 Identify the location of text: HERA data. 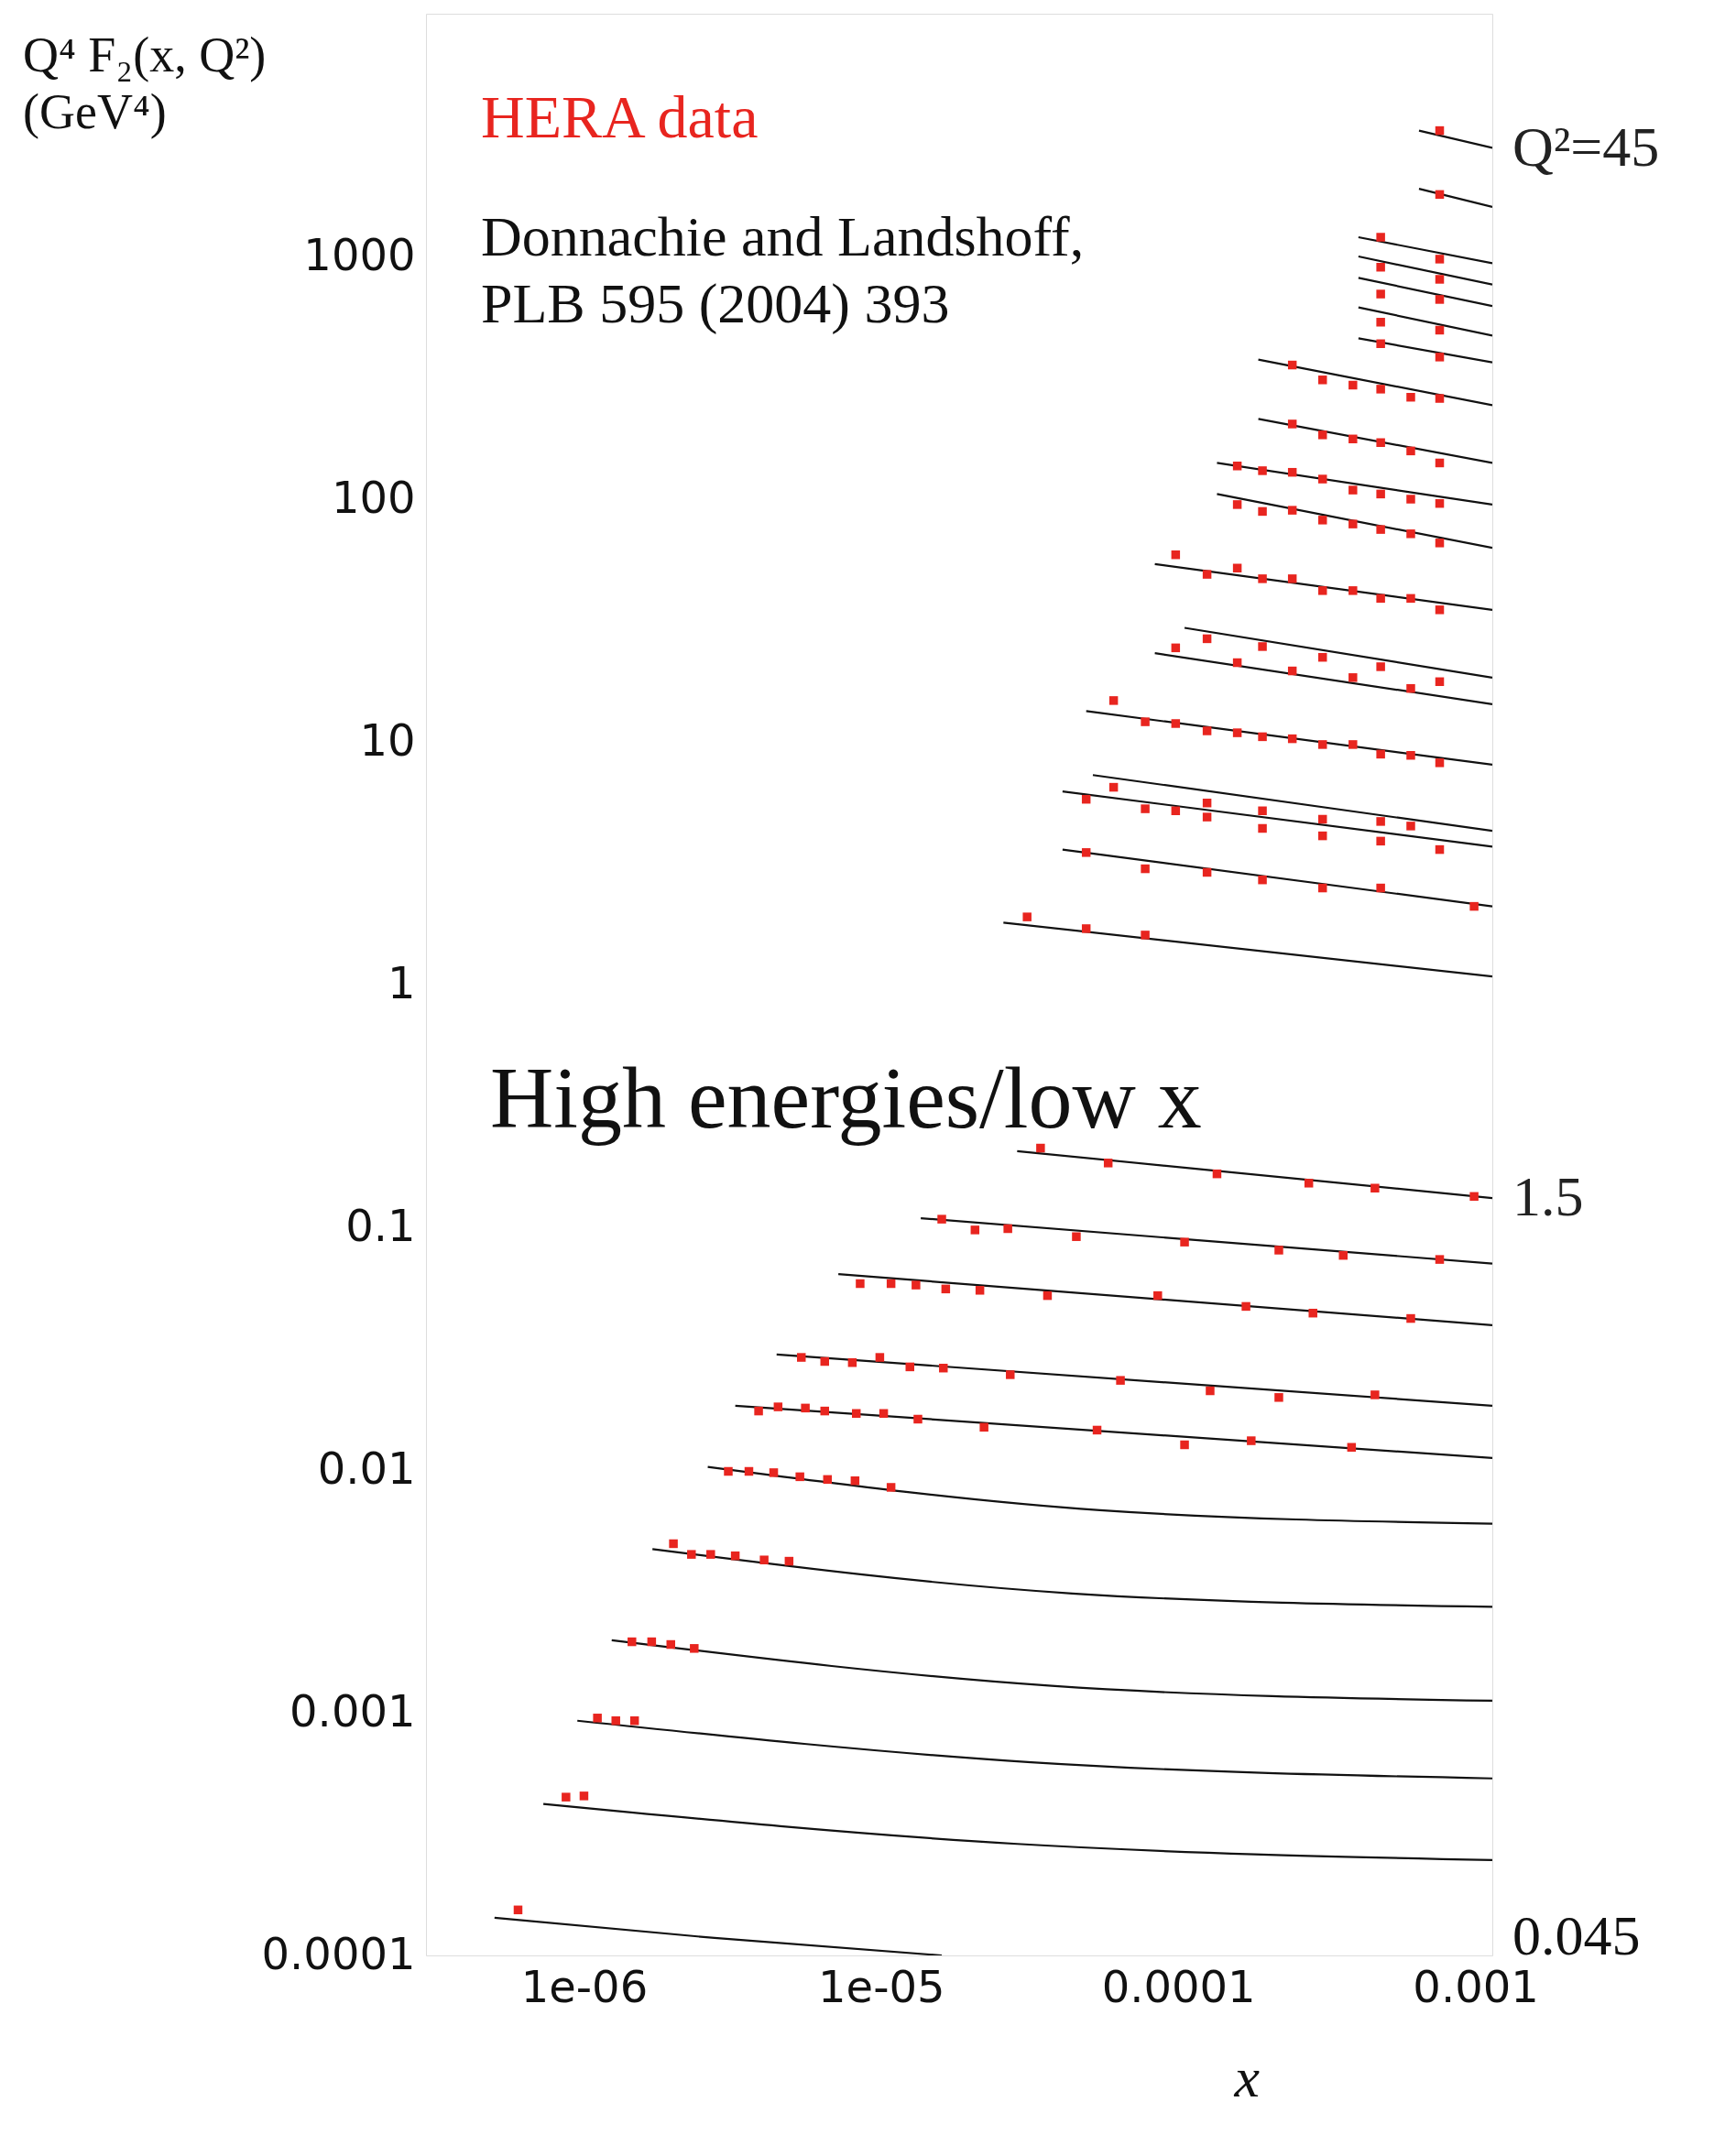
(620, 116).